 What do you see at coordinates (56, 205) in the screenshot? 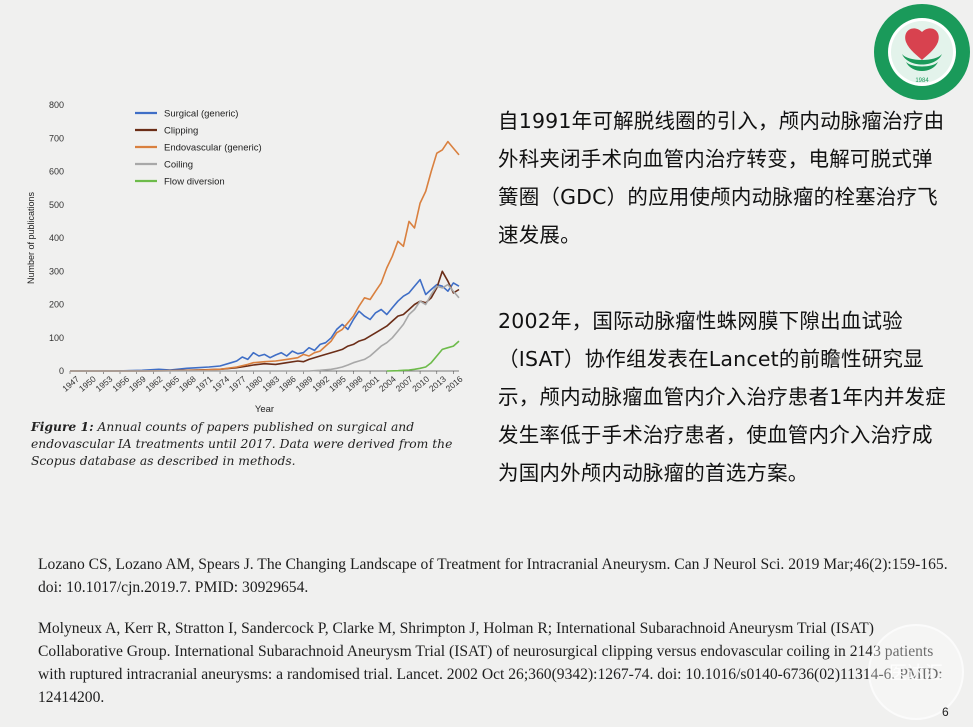
I see `y-tick-label: 500` at bounding box center [56, 205].